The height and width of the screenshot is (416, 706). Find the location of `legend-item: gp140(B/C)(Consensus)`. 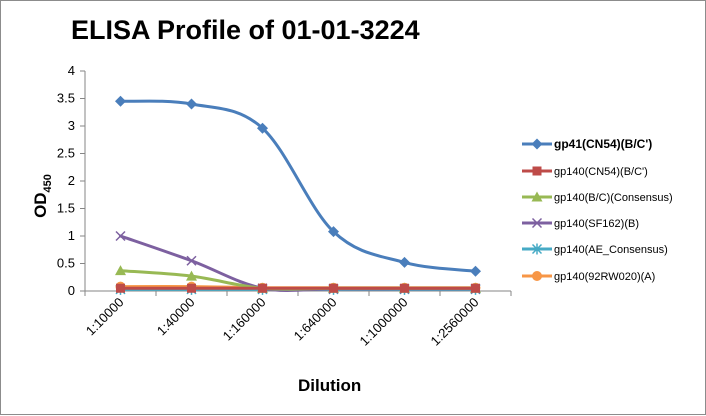

legend-item: gp140(B/C)(Consensus) is located at coordinates (597, 197).